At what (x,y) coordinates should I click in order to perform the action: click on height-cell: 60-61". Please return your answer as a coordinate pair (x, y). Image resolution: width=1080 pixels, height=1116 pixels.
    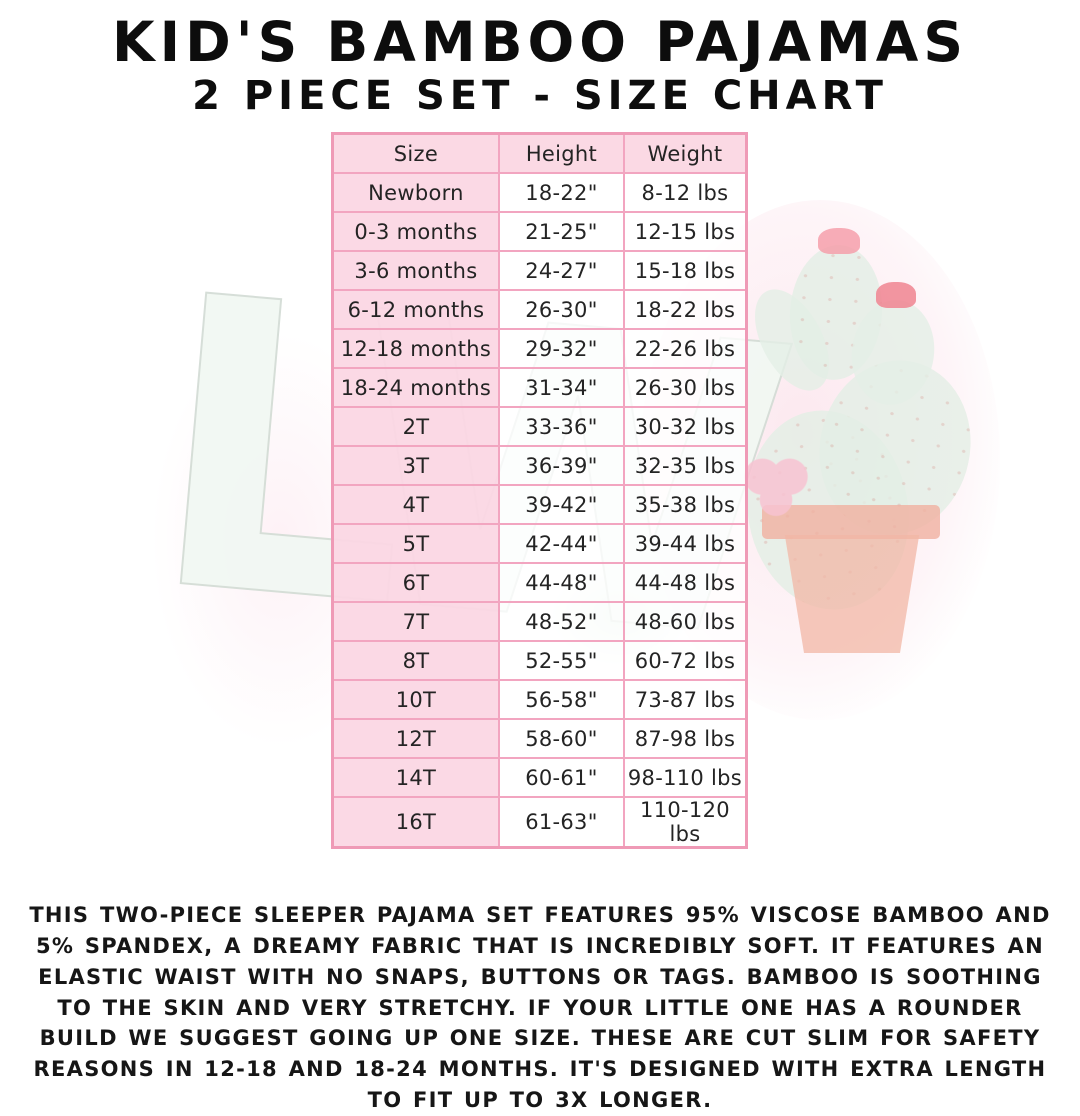
    Looking at the image, I should click on (561, 777).